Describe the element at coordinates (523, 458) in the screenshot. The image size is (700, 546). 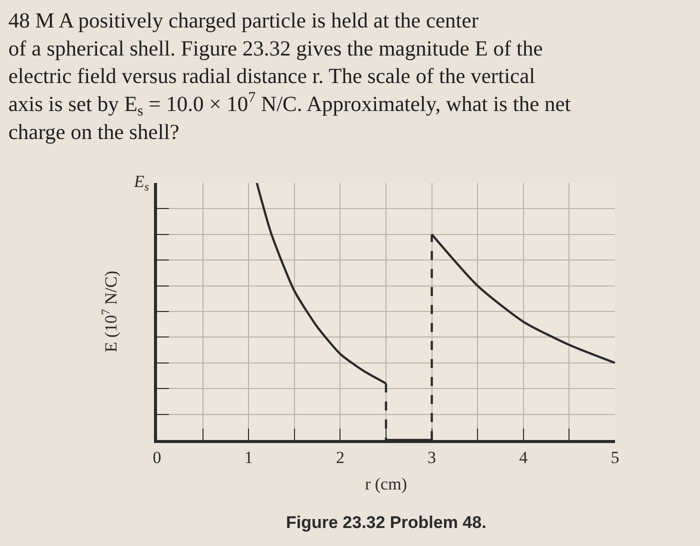
I see `x-tick-label: 4` at that location.